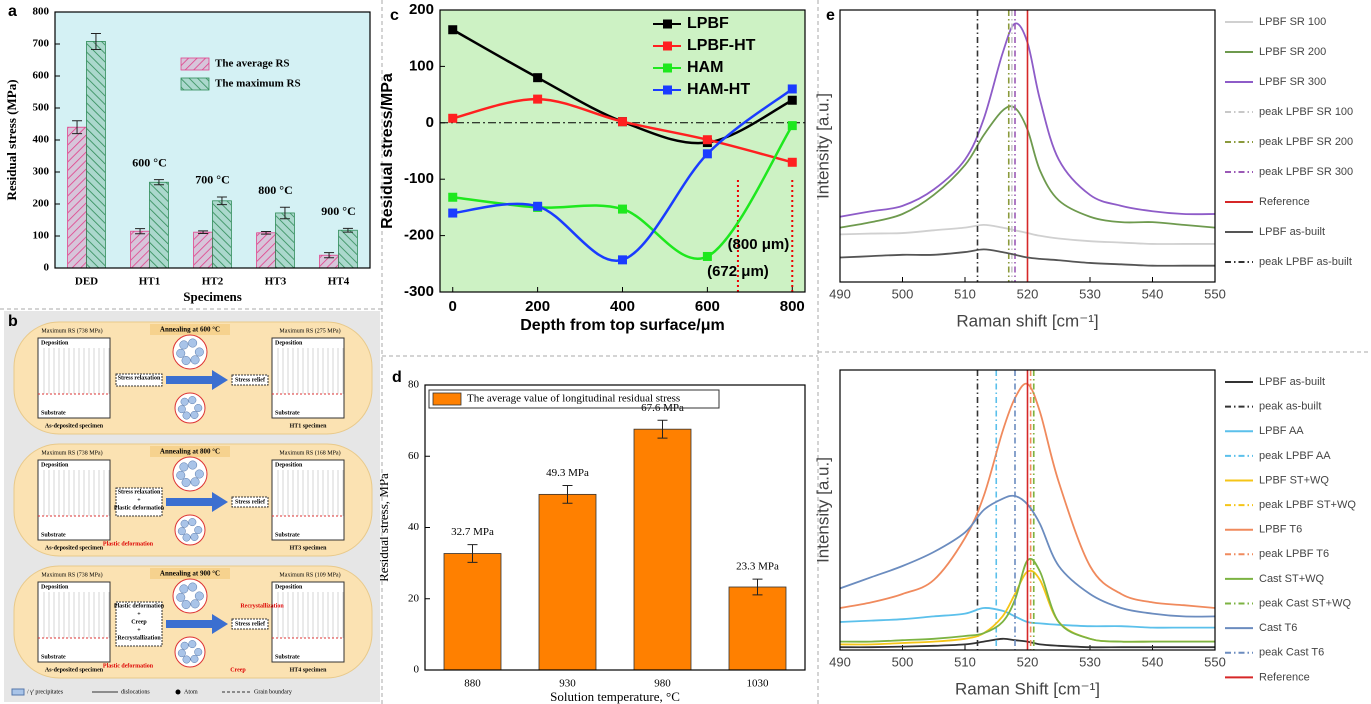 This screenshot has width=1371, height=704. Describe the element at coordinates (212, 296) in the screenshot. I see `x-axis-label: Specimens` at that location.